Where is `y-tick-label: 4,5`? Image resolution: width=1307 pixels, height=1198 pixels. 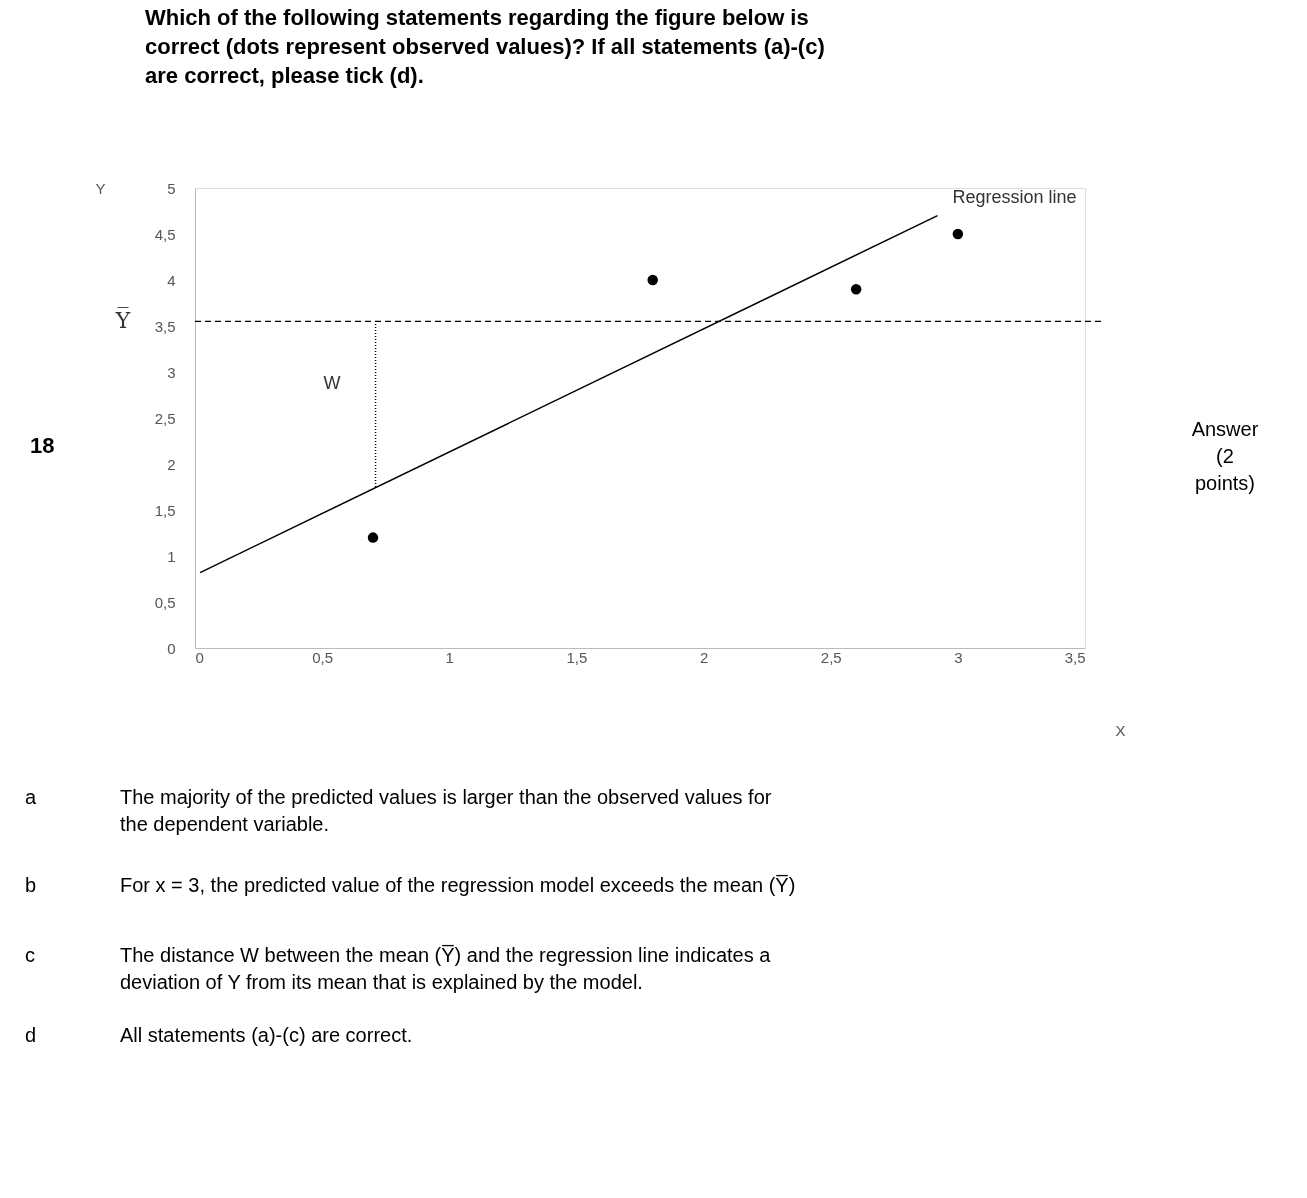
y-tick-label: 4,5 is located at coordinates (165, 234).